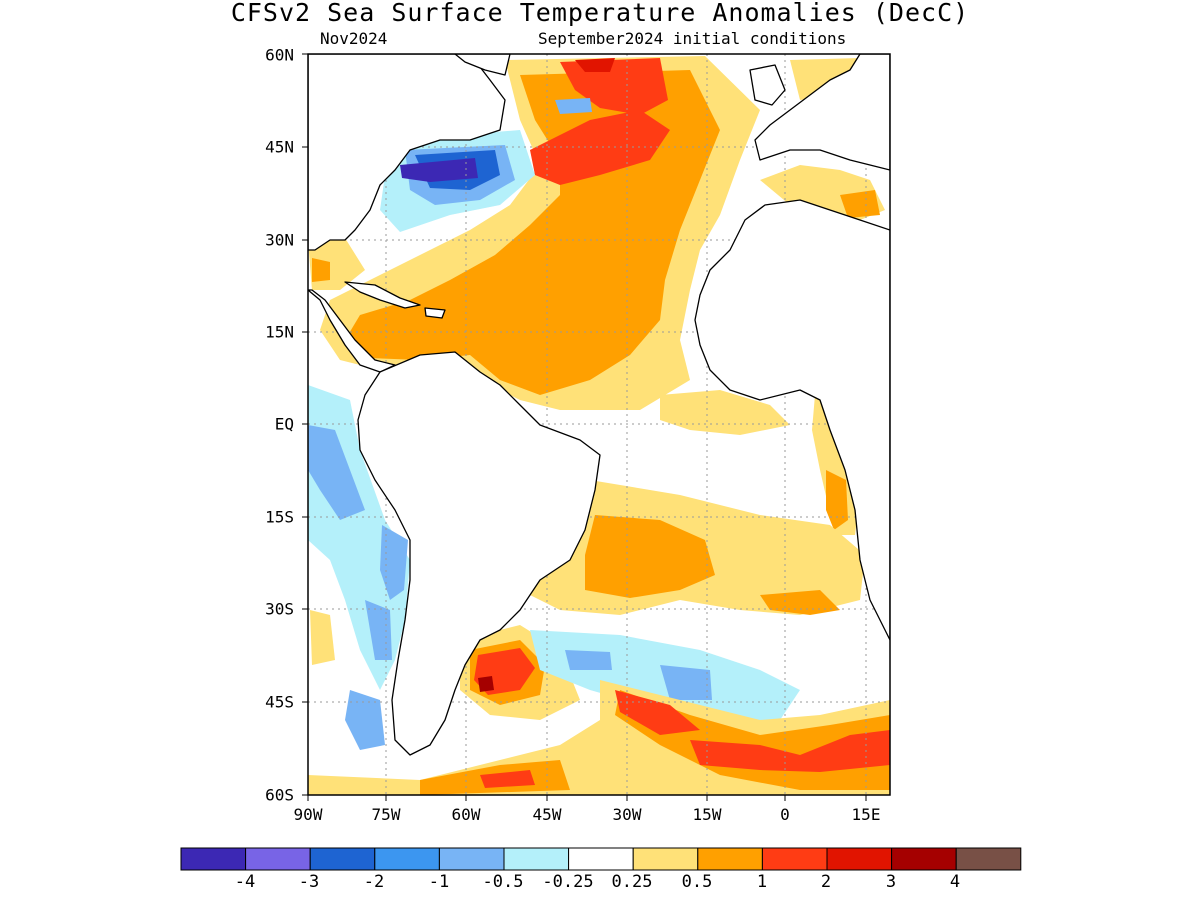  I want to click on anomaly-patch-south-cool-blue, so click(588, 660).